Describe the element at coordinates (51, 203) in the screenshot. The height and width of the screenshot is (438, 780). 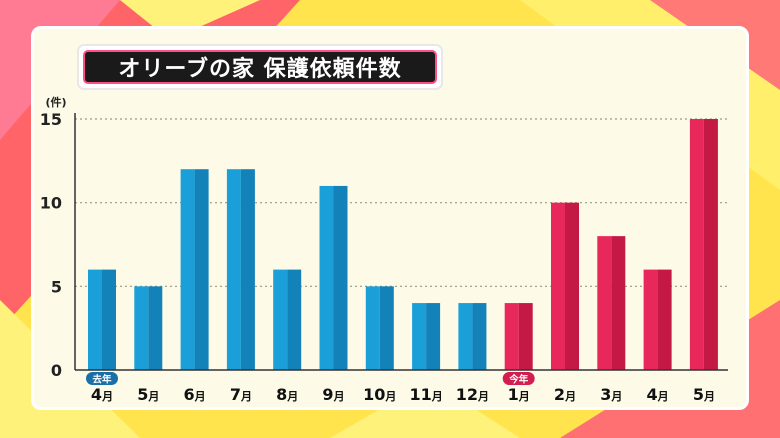
I see `y-tick-label: 10` at that location.